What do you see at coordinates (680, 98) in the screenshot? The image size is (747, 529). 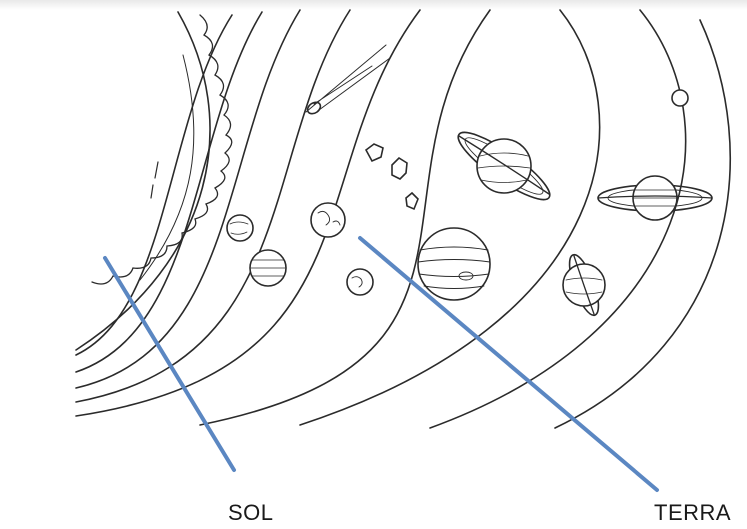 I see `planet-pluto` at bounding box center [680, 98].